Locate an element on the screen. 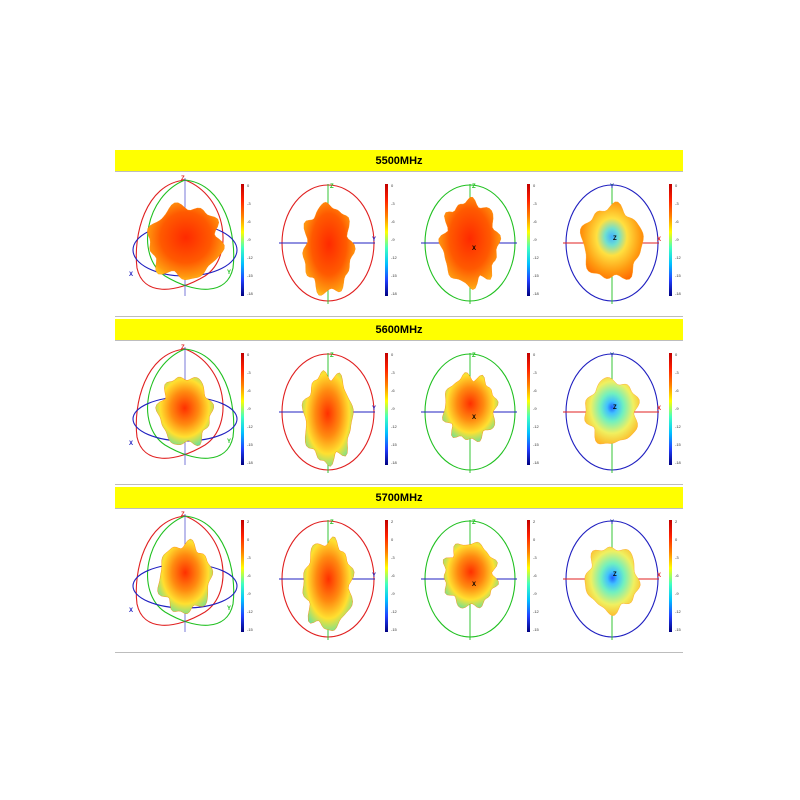 This screenshot has width=800, height=800. front-view-panel: Z Y 0 -3 -6 -9 -12 -15 -18 is located at coordinates (328, 246).